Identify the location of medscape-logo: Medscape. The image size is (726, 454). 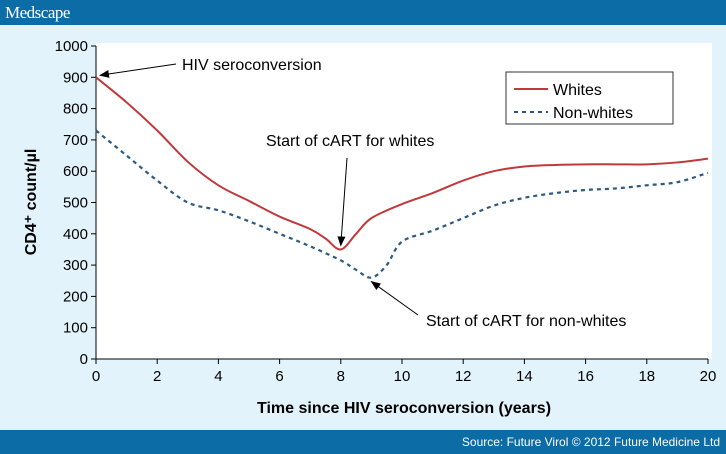
(37, 12).